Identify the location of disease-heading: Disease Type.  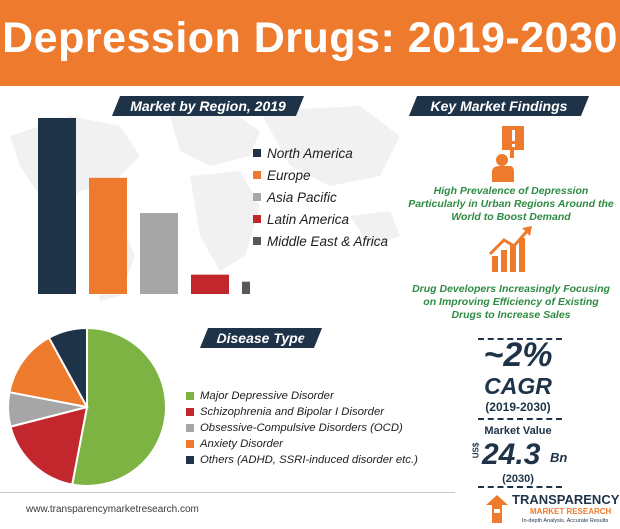
(261, 338).